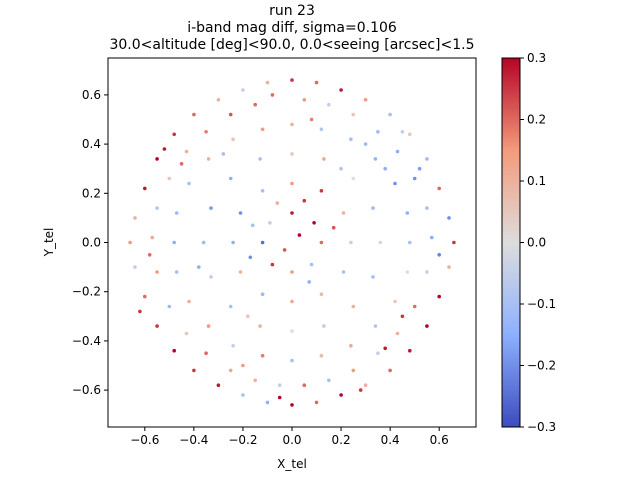  What do you see at coordinates (193, 440) in the screenshot?
I see `x-tick-label: −0.4` at bounding box center [193, 440].